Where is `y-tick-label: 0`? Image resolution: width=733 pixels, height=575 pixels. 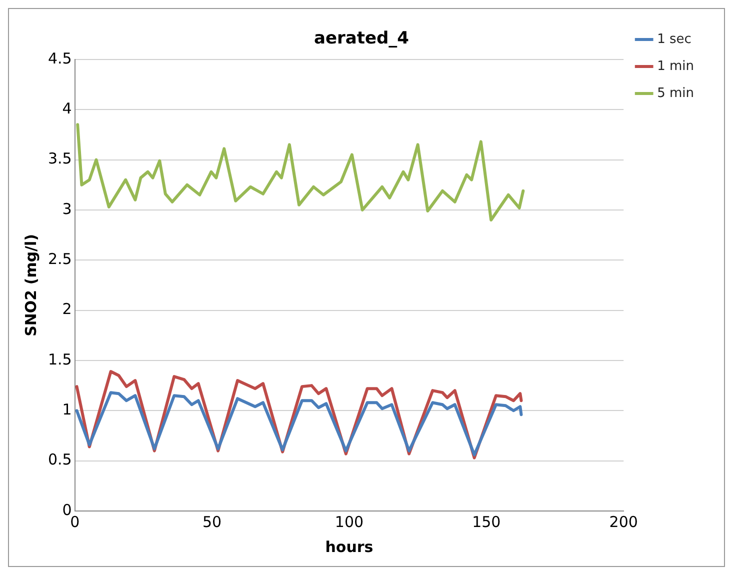 y-tick-label: 0 is located at coordinates (67, 509).